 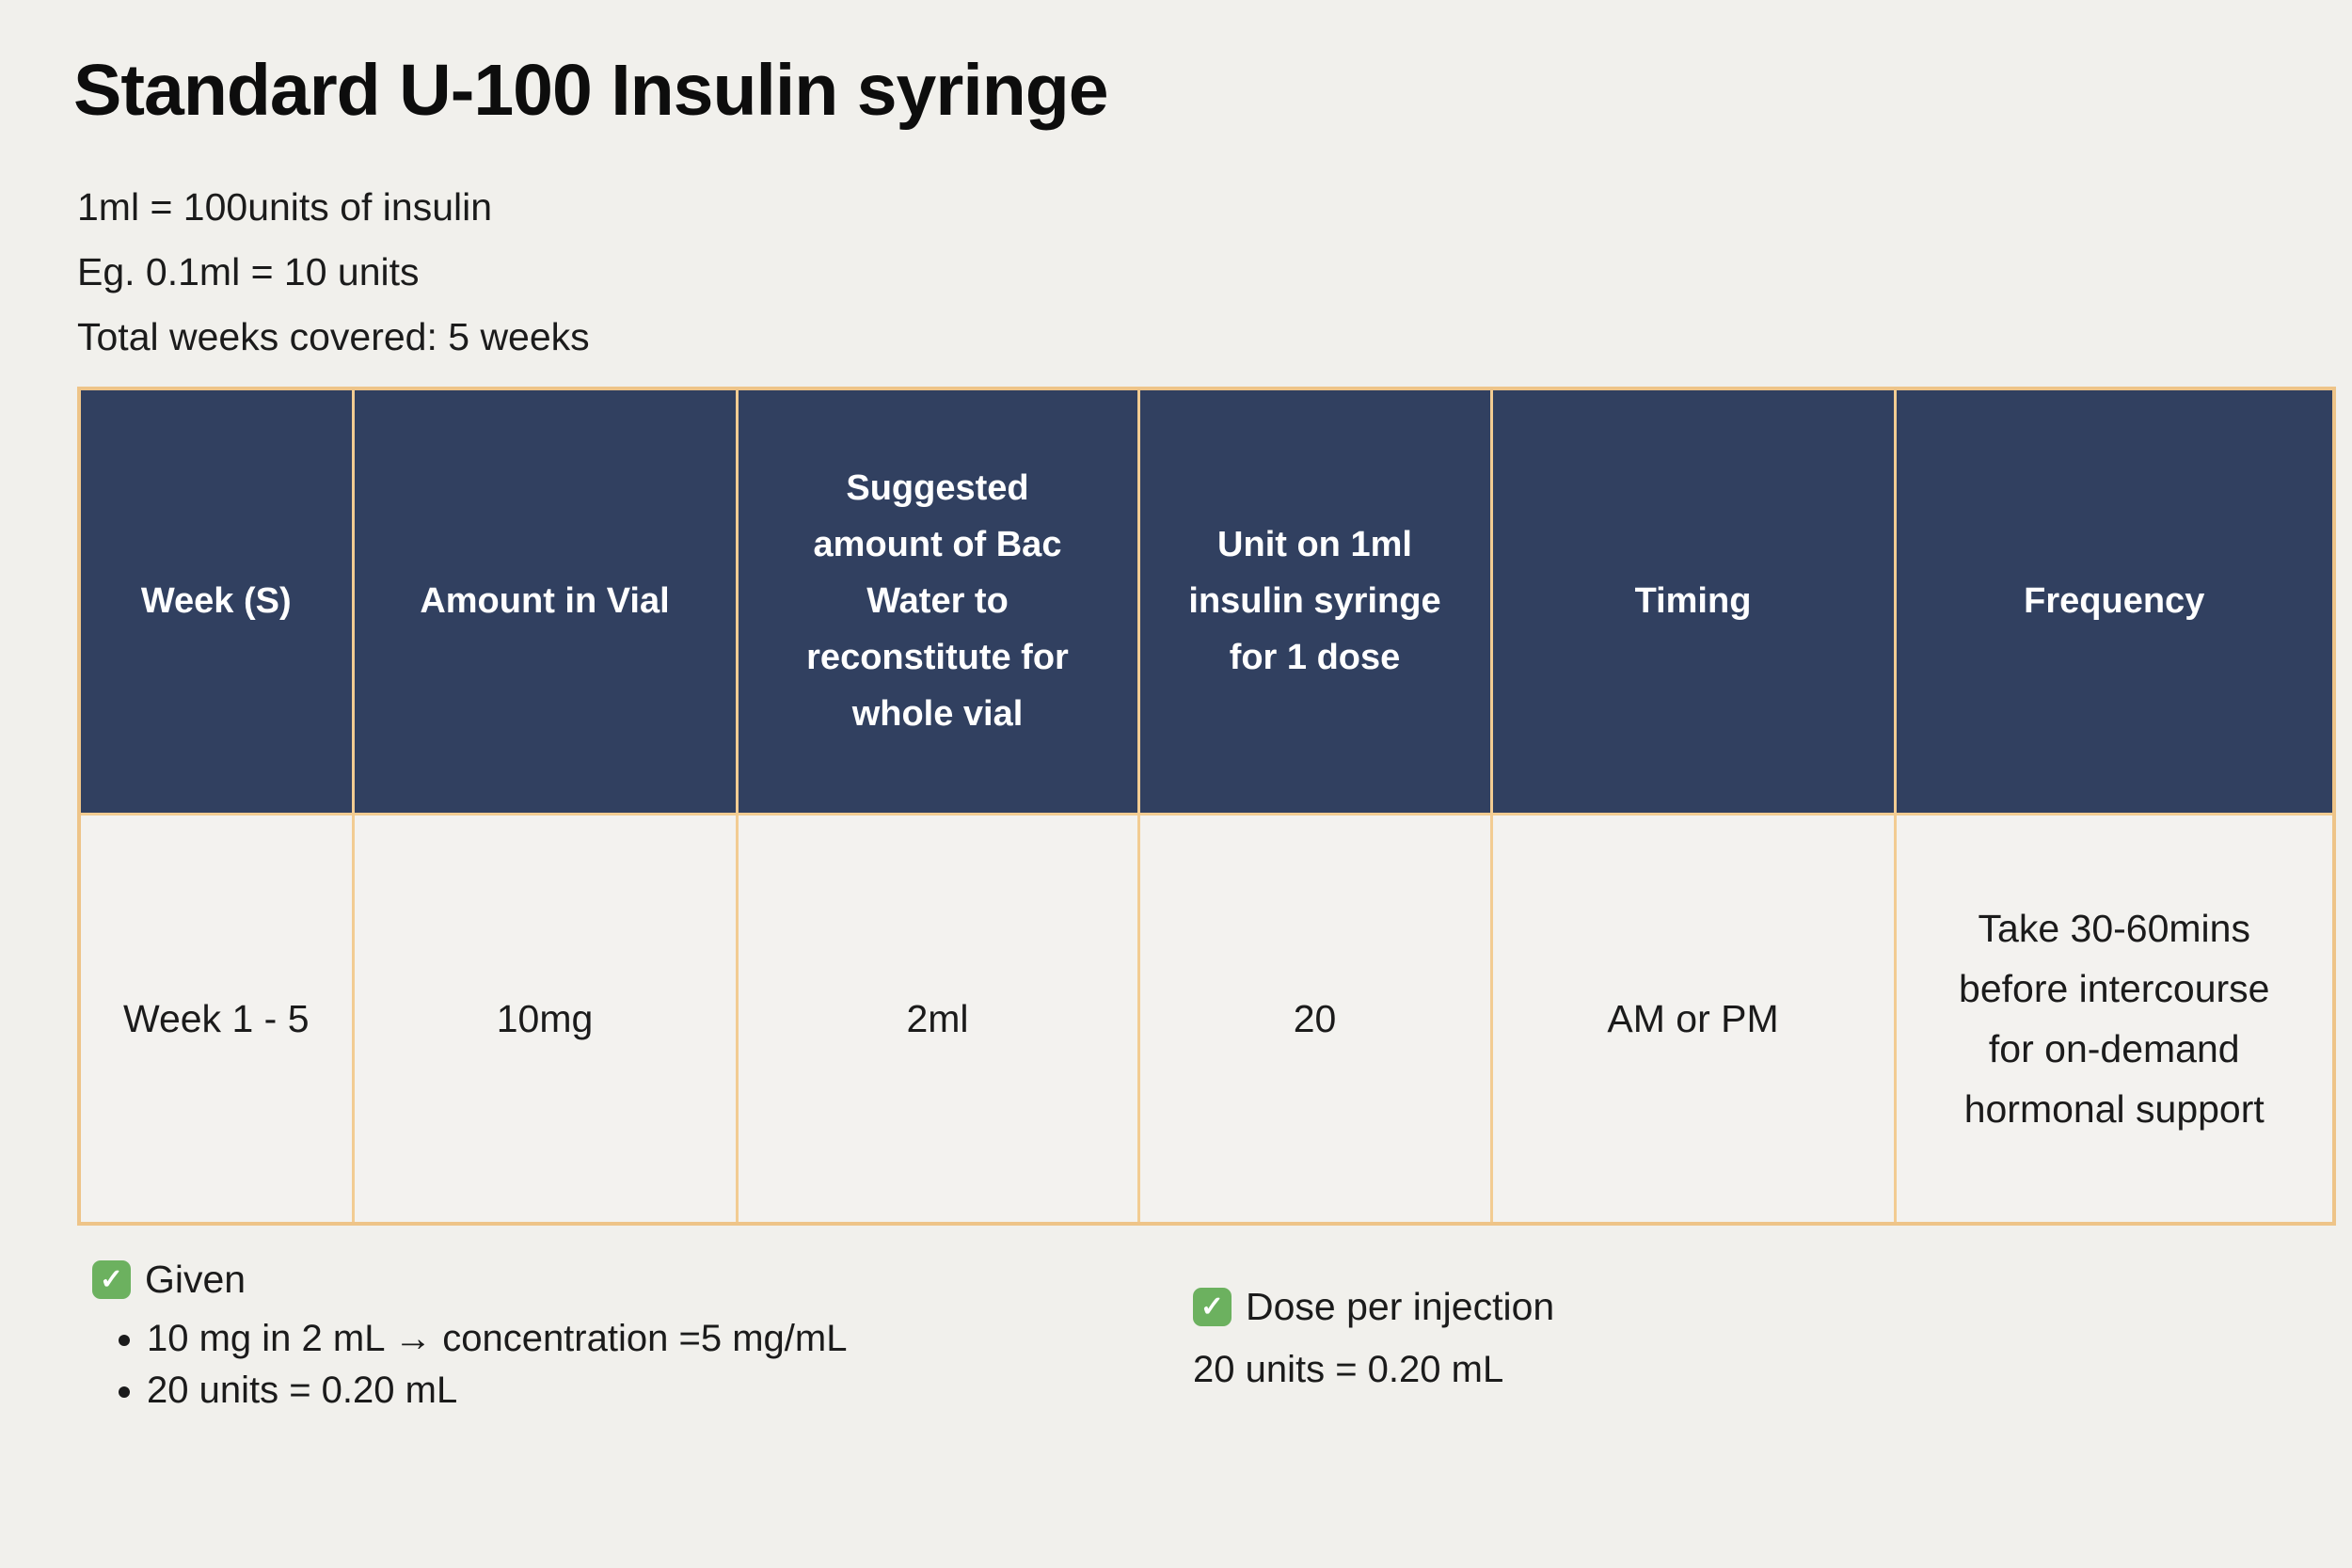 I want to click on note-given-title: Given, so click(x=195, y=1280).